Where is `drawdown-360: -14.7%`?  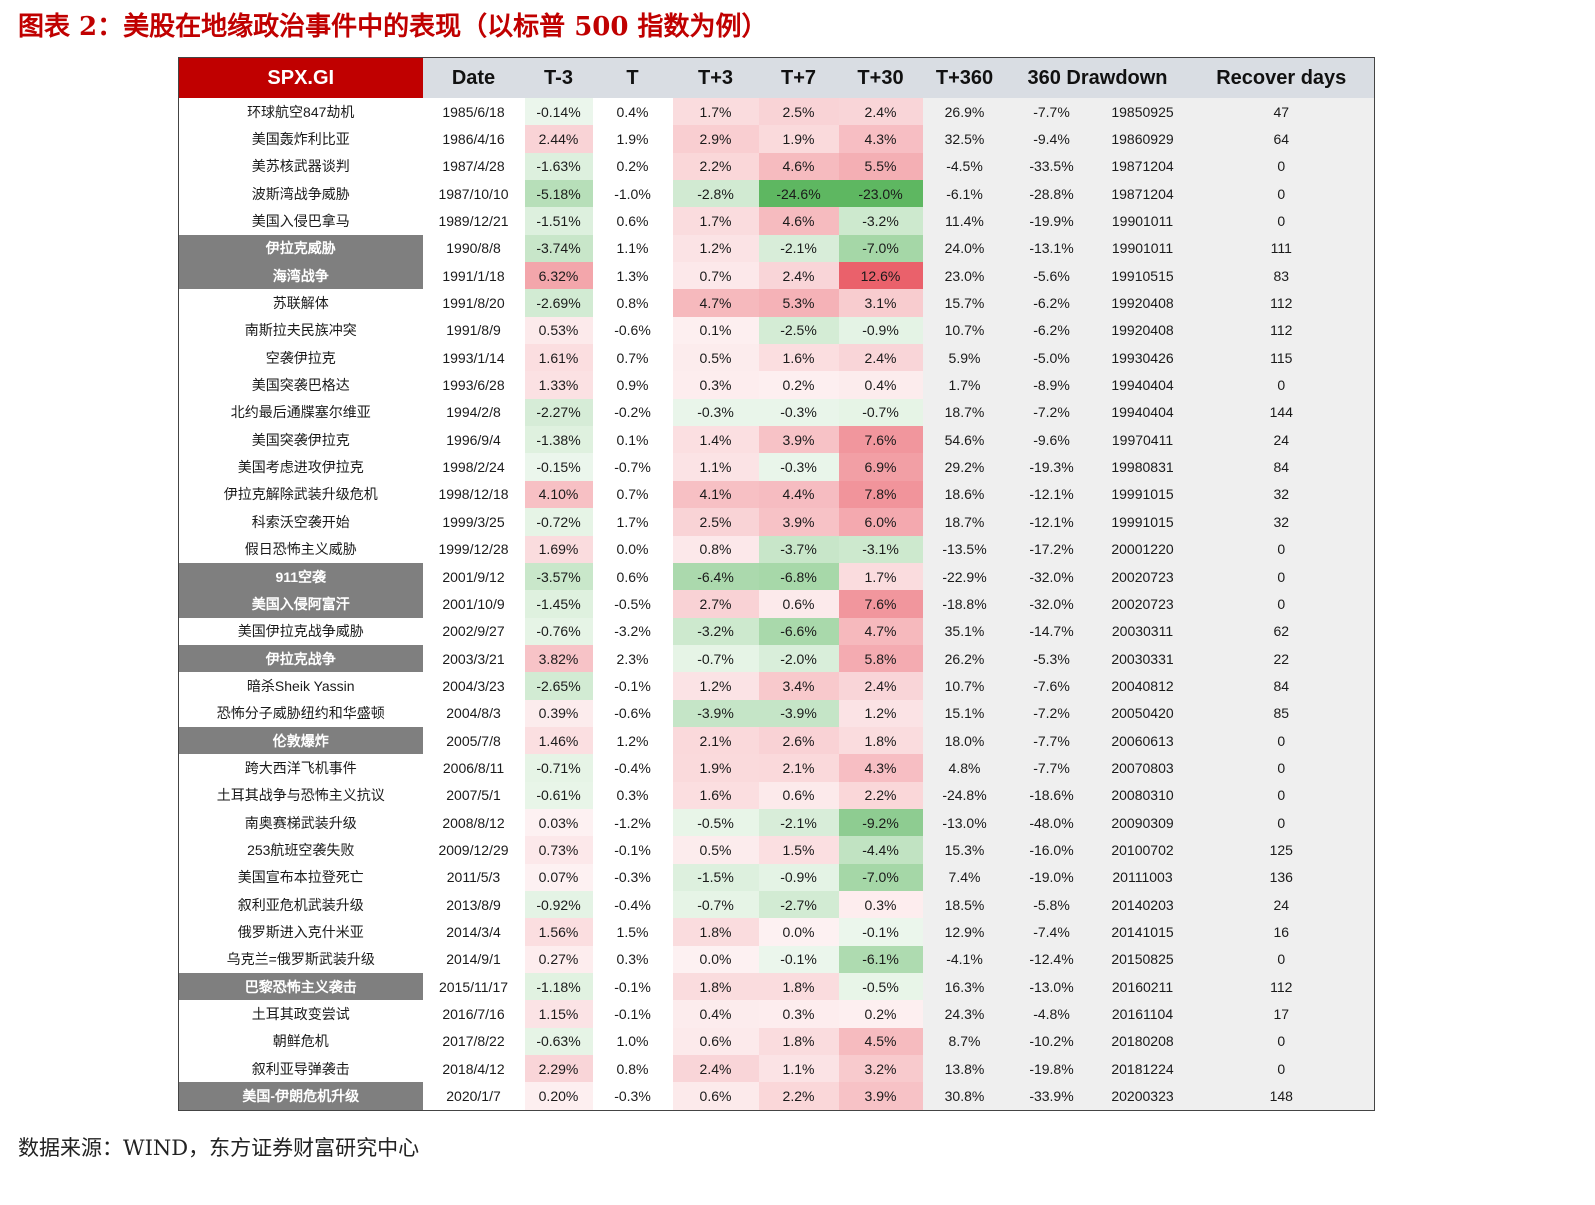 drawdown-360: -14.7% is located at coordinates (1051, 631).